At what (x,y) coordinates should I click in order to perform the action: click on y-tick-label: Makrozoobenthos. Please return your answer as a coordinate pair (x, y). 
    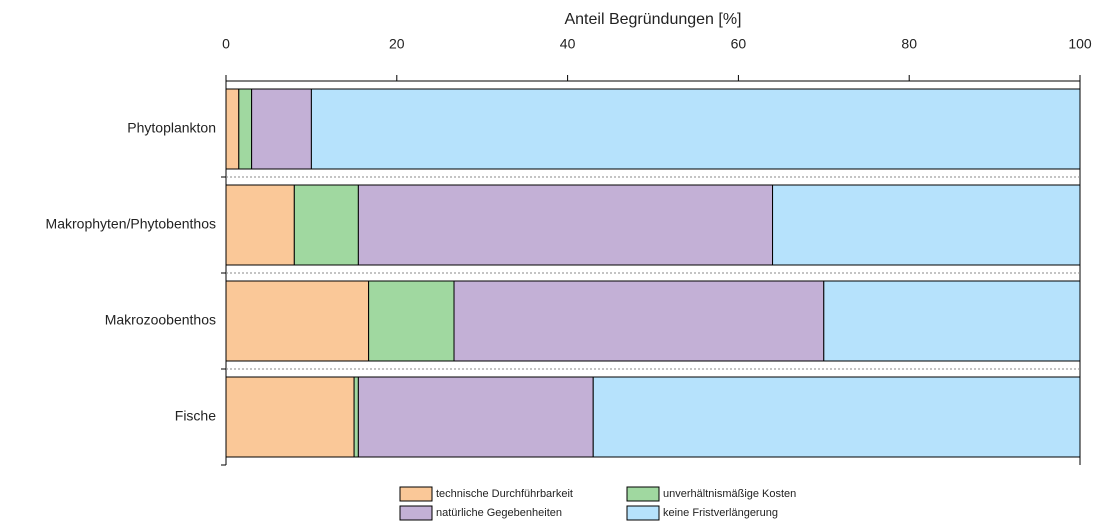
    Looking at the image, I should click on (160, 320).